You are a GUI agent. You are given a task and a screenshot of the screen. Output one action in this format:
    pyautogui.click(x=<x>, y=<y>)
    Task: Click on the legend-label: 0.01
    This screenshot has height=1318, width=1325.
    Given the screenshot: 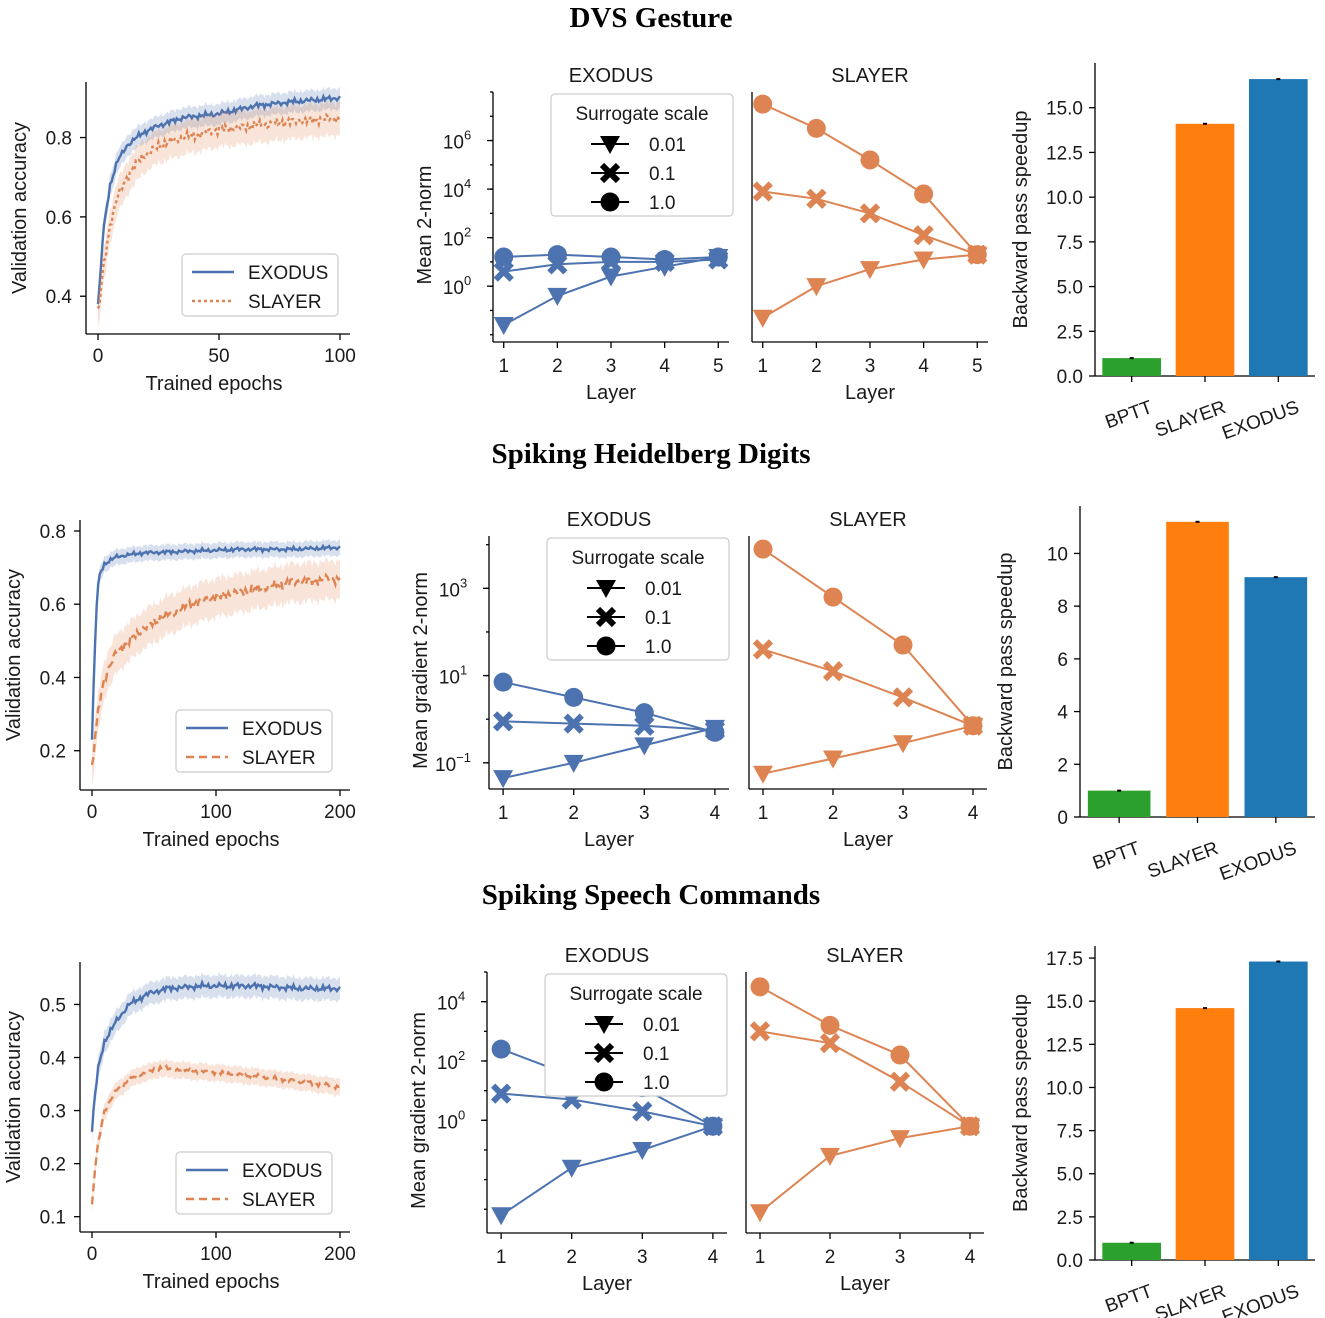 What is the action you would take?
    pyautogui.click(x=661, y=1025)
    